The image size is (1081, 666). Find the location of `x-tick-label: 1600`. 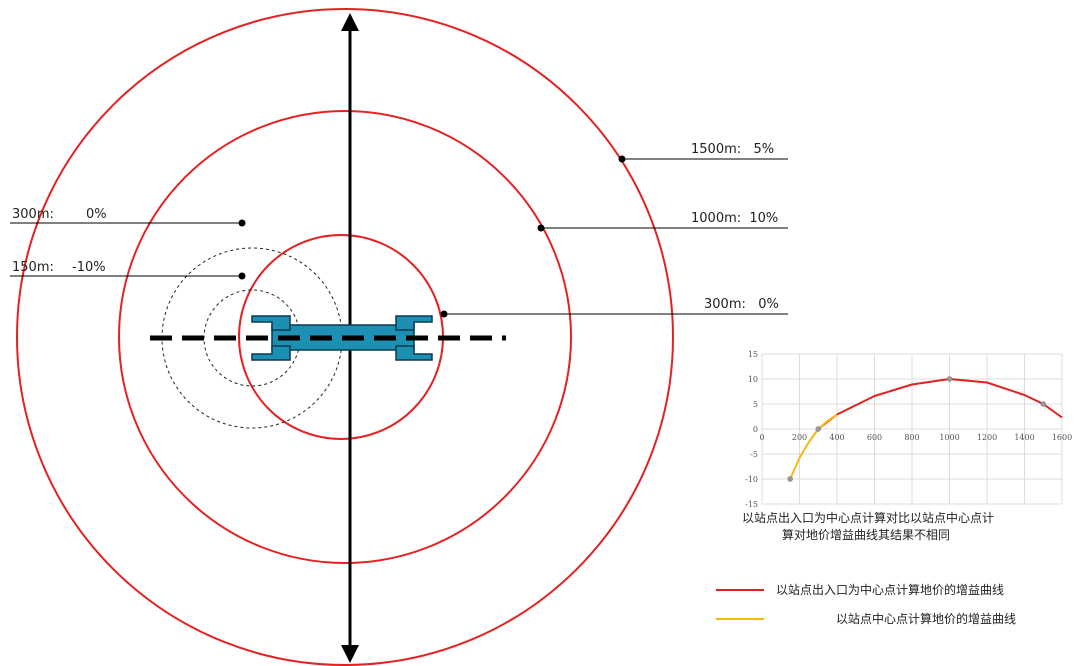

x-tick-label: 1600 is located at coordinates (1062, 437).